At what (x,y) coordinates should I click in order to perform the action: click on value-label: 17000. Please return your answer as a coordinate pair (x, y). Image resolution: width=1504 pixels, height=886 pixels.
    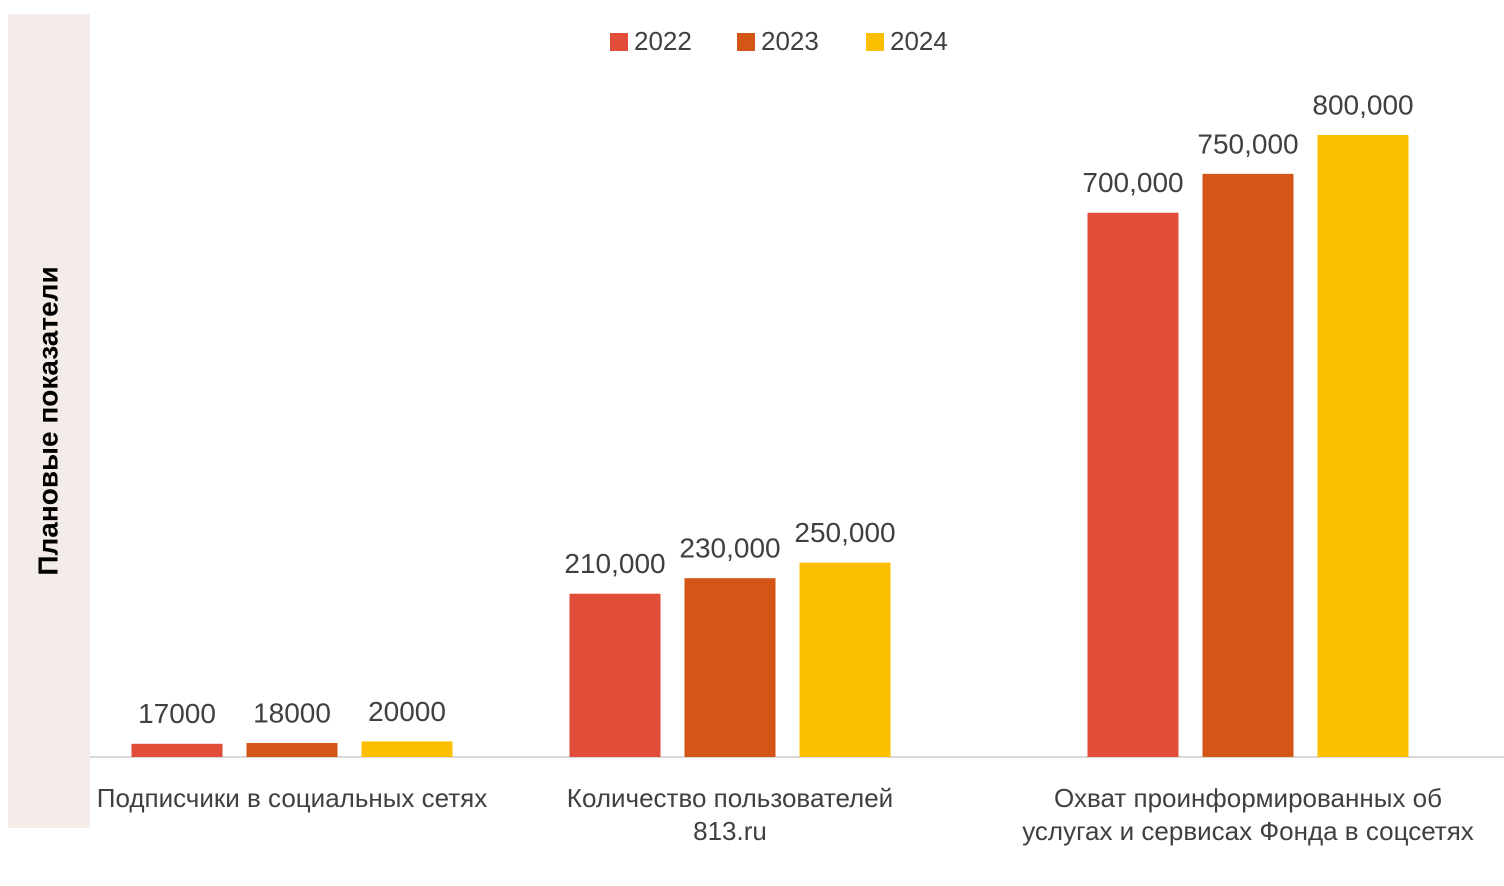
    Looking at the image, I should click on (177, 713).